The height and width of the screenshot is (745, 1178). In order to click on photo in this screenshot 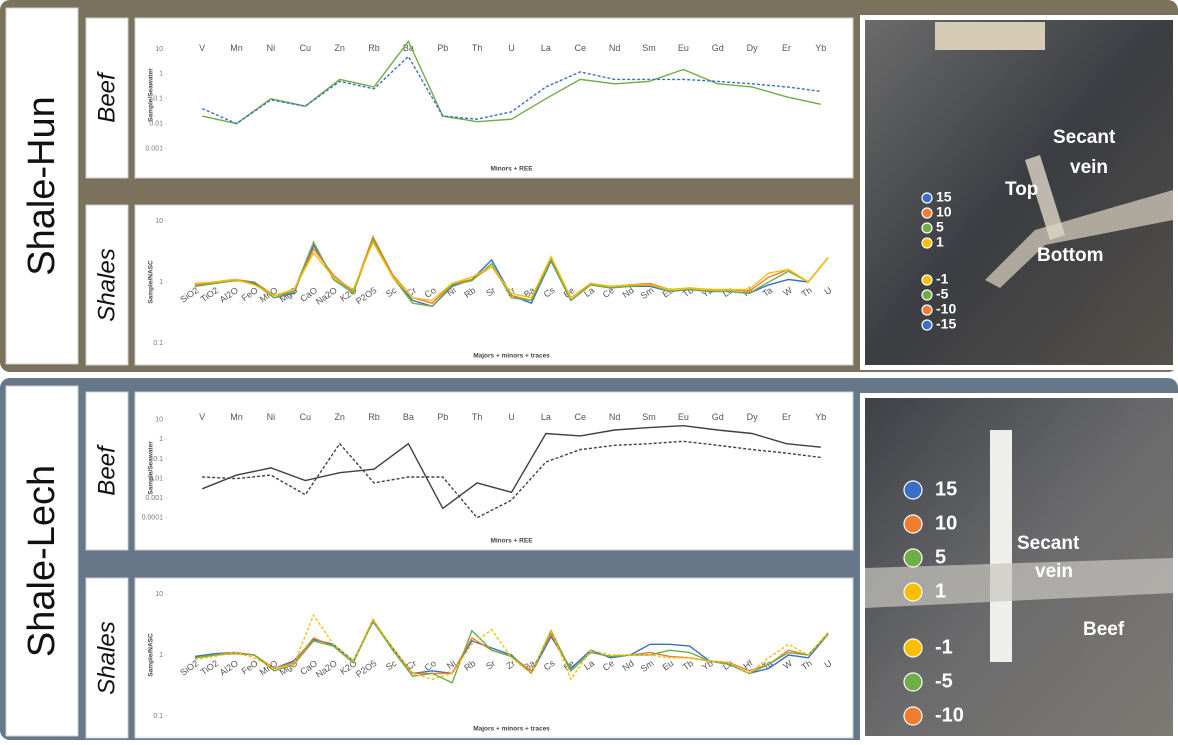, I will do `click(1019, 192)`.